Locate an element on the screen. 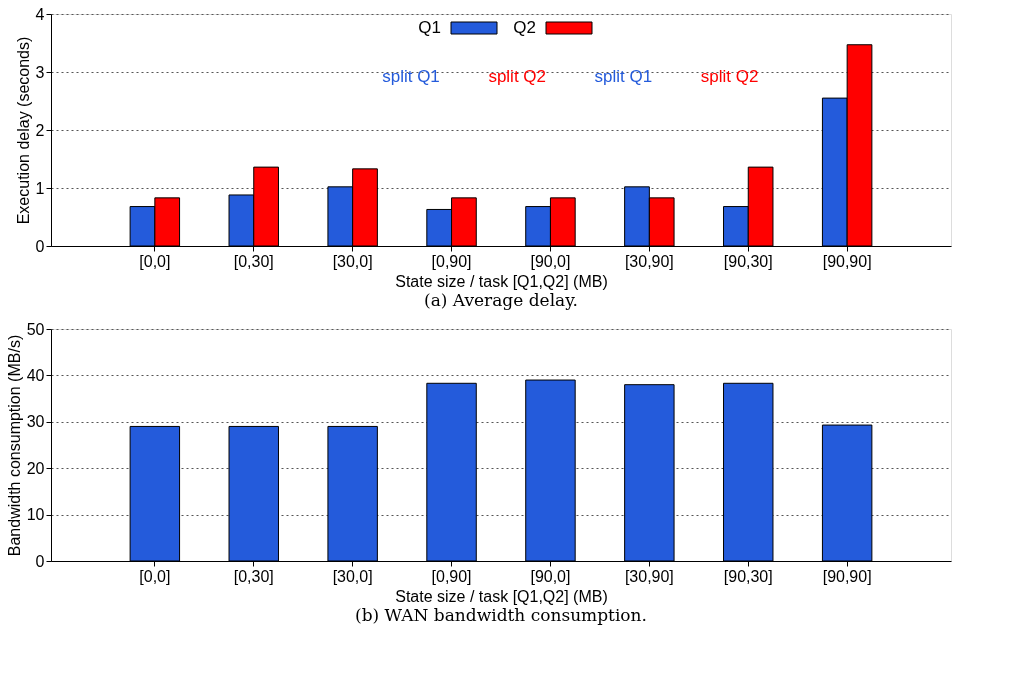 Image resolution: width=1019 pixels, height=686 pixels. y-axis-title: Bandwidth consumption (MB/s) is located at coordinates (14, 445).